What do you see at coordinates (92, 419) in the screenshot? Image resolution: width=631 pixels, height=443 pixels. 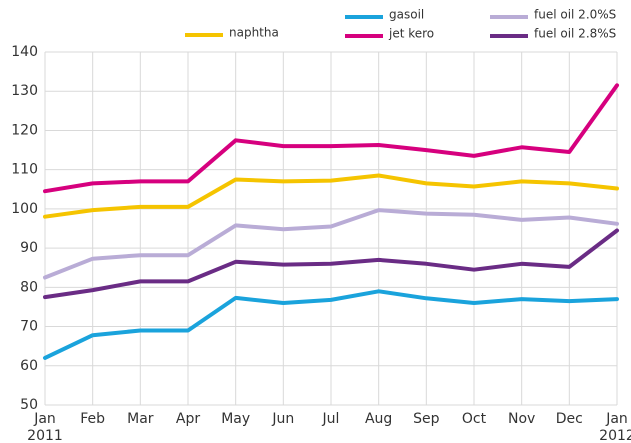 I see `x-tick-label: Feb` at bounding box center [92, 419].